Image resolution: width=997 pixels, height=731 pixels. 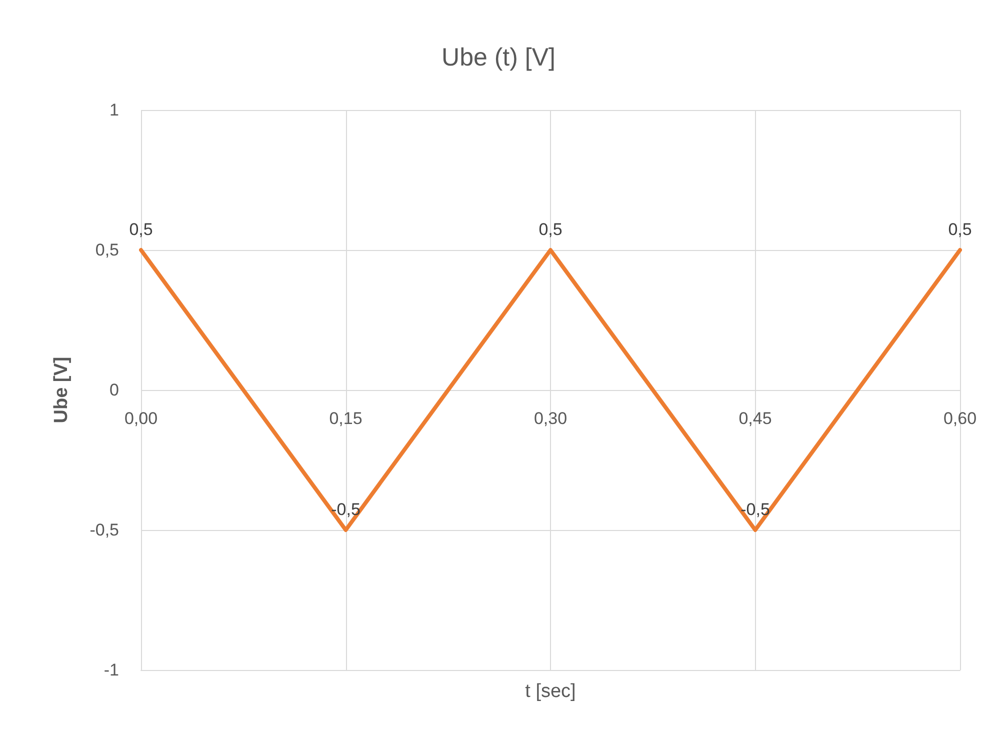 I want to click on y-tick-label: -0,5, so click(x=104, y=530).